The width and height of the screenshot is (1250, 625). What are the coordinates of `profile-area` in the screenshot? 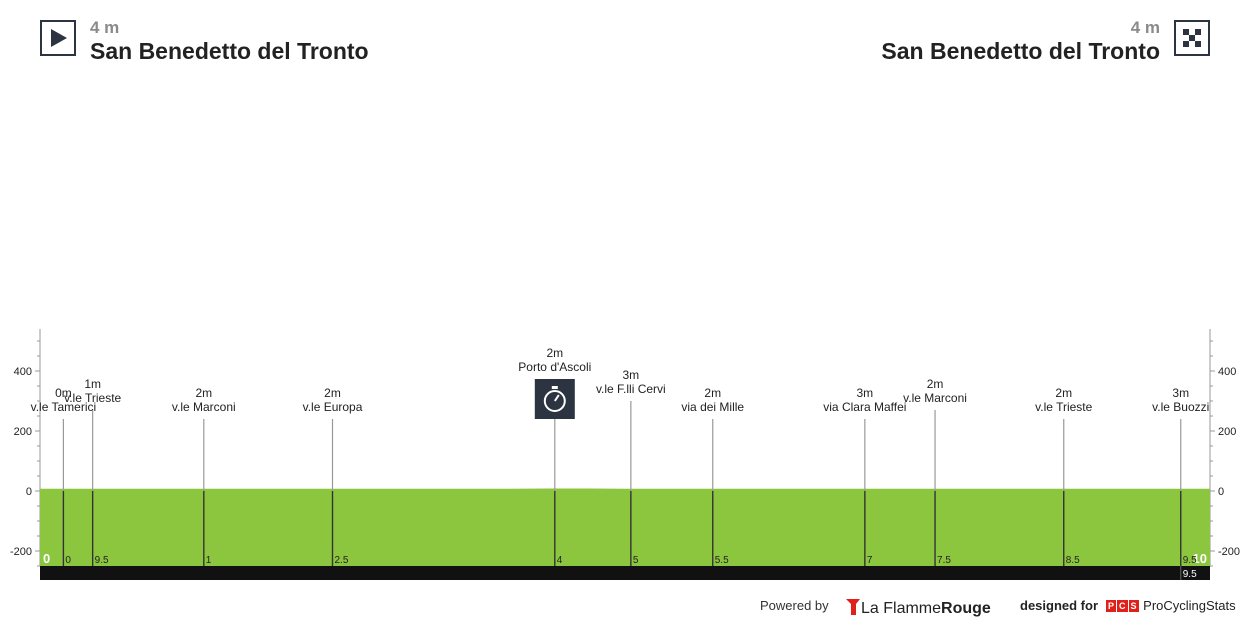 It's located at (625, 527).